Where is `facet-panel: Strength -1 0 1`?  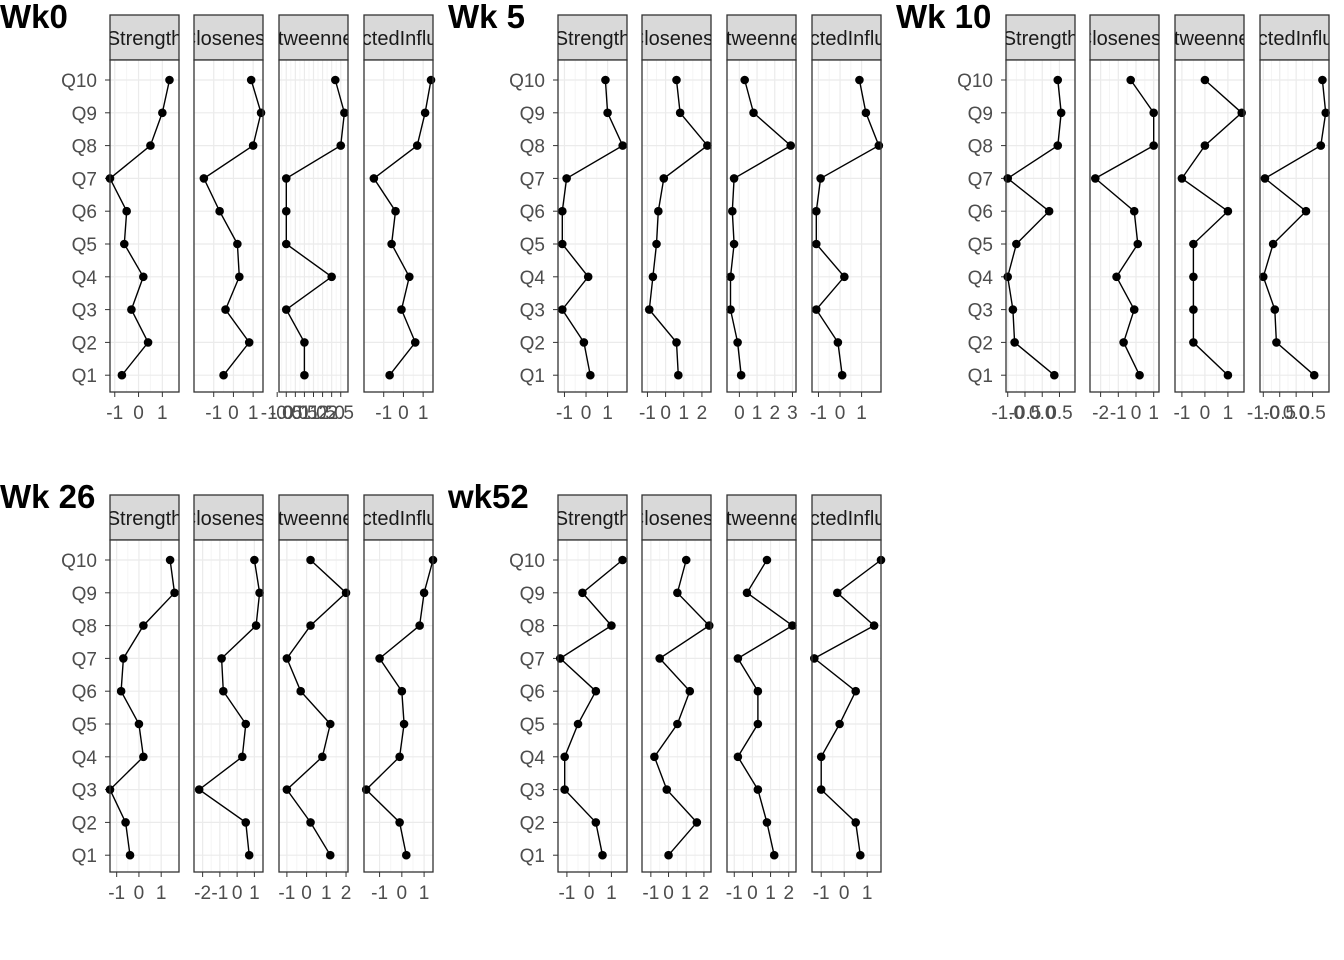
facet-panel: Strength -1 0 1 is located at coordinates (142, 699).